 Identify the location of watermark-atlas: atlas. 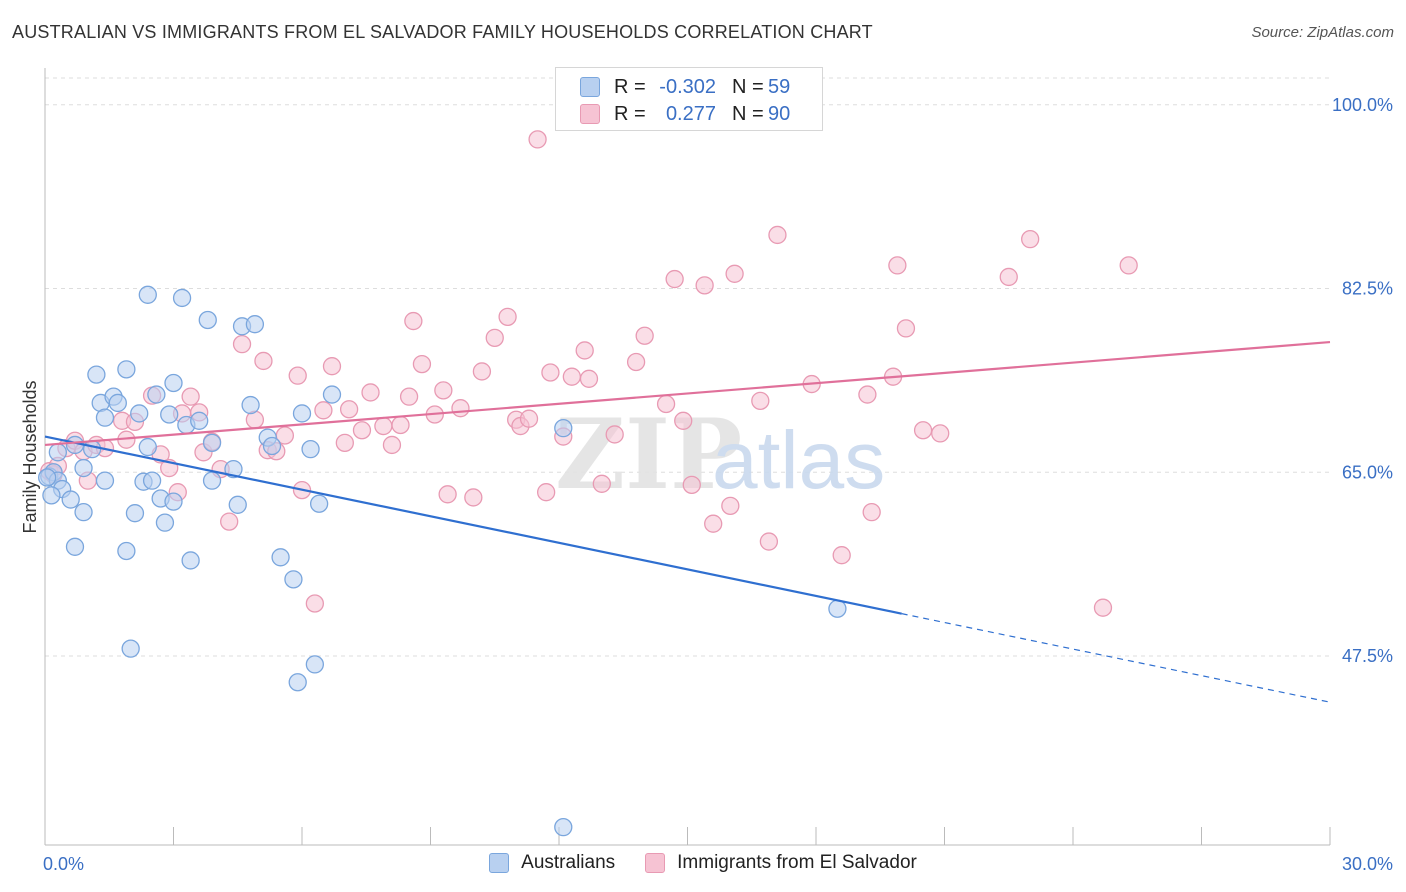
(798, 460).